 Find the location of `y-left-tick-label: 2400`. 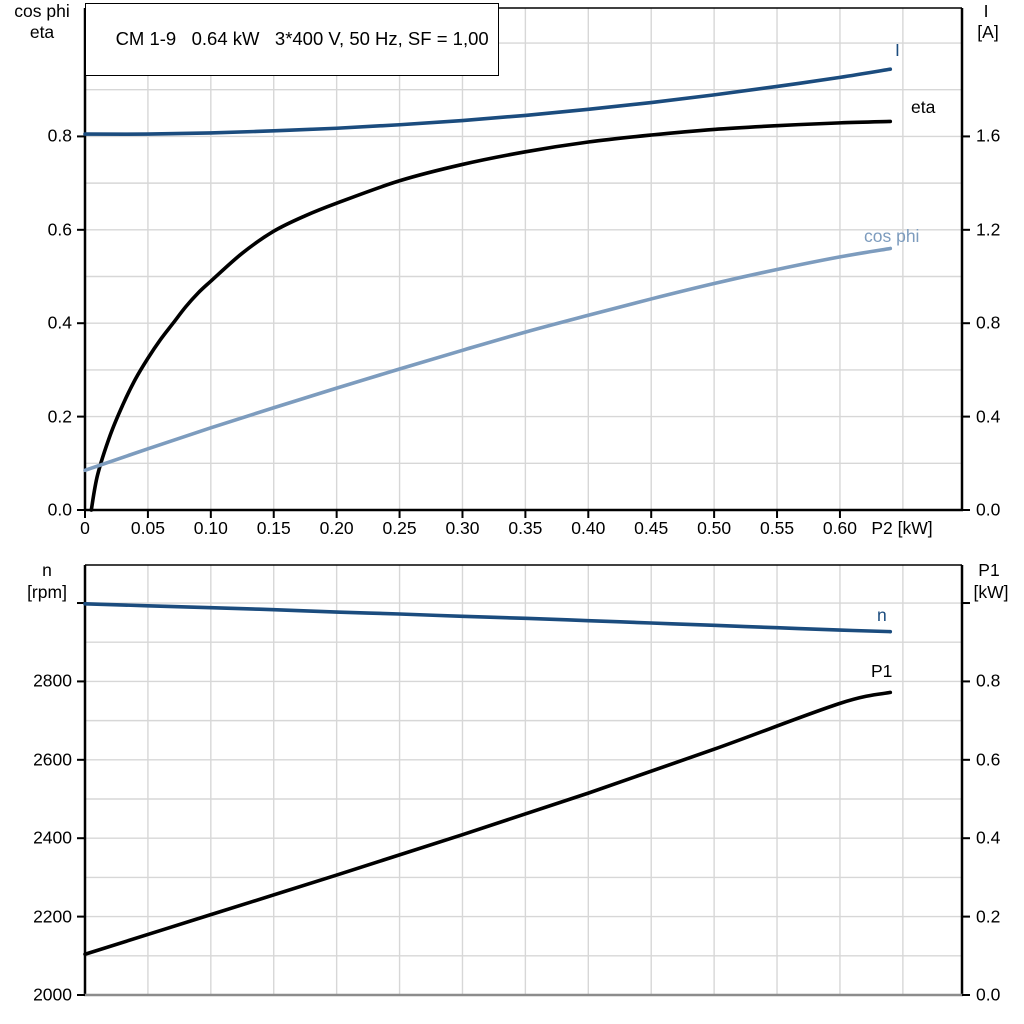

y-left-tick-label: 2400 is located at coordinates (52, 837).